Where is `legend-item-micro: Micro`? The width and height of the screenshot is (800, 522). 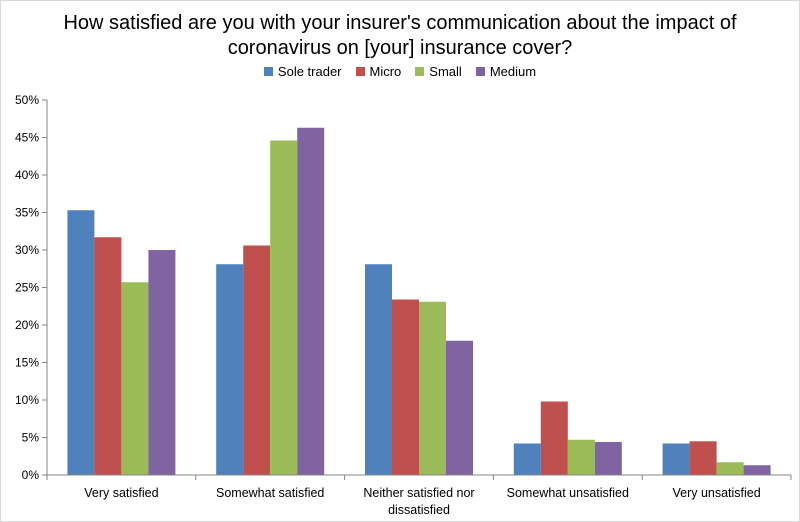 legend-item-micro: Micro is located at coordinates (378, 71).